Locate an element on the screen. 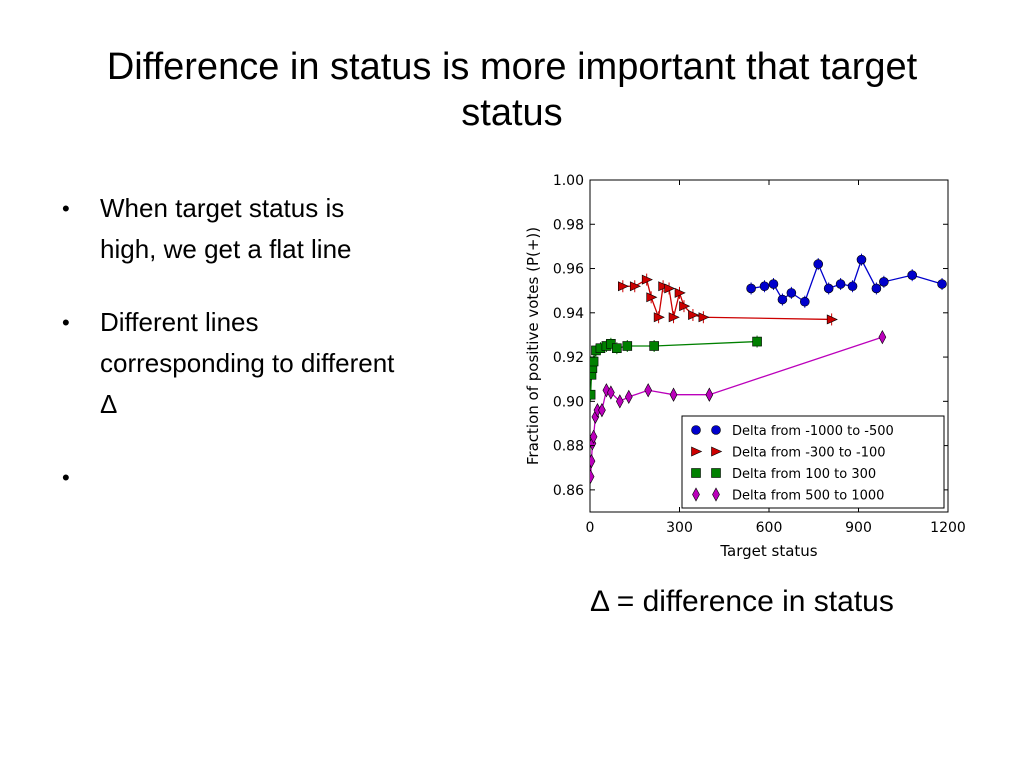 Image resolution: width=1024 pixels, height=768 pixels. x-tick-label: 600 is located at coordinates (769, 528).